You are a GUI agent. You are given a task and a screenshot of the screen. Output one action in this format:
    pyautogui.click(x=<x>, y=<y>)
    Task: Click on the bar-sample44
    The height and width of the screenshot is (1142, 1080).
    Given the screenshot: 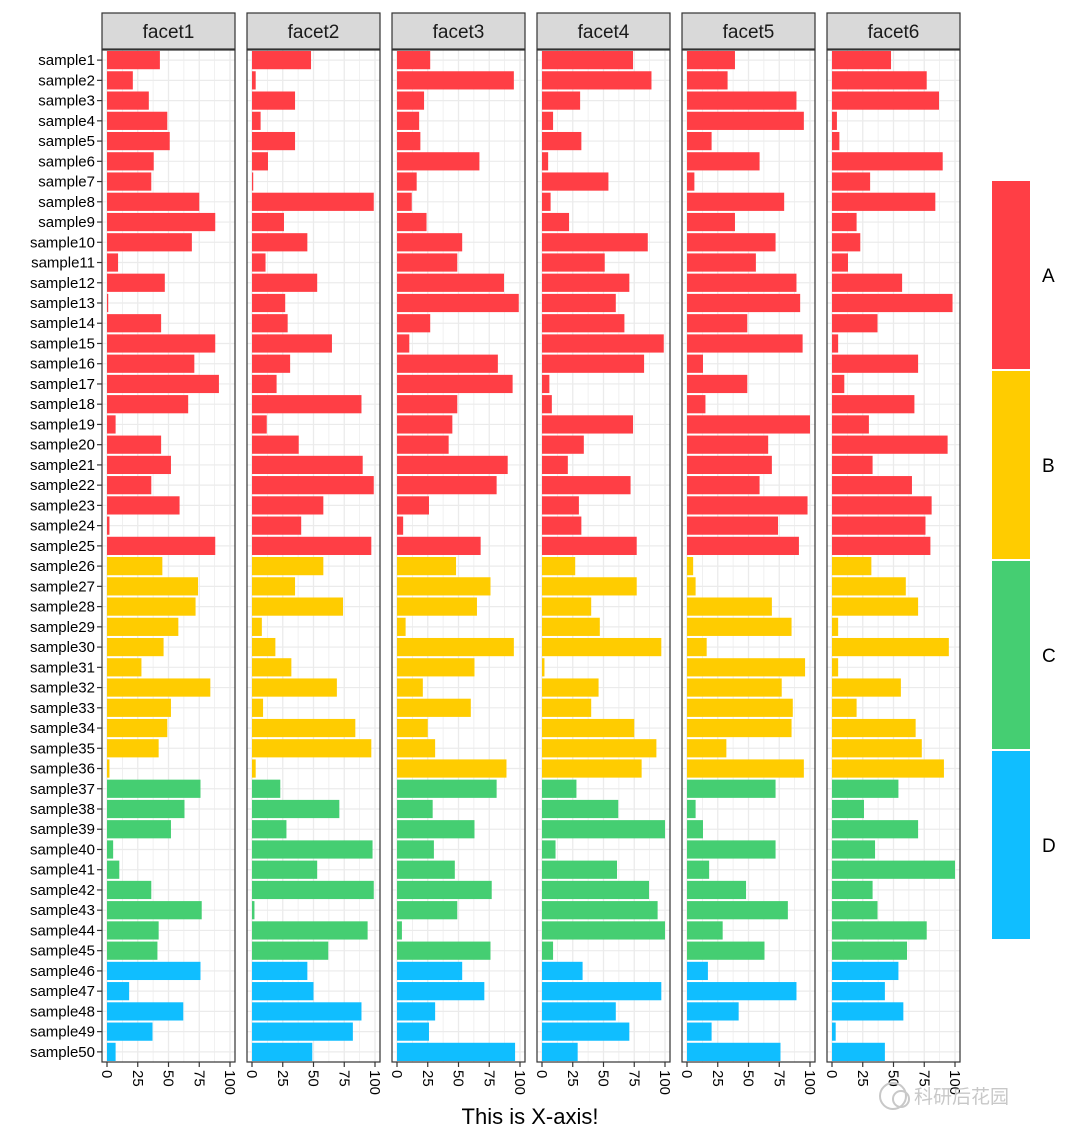 What is the action you would take?
    pyautogui.click(x=310, y=930)
    